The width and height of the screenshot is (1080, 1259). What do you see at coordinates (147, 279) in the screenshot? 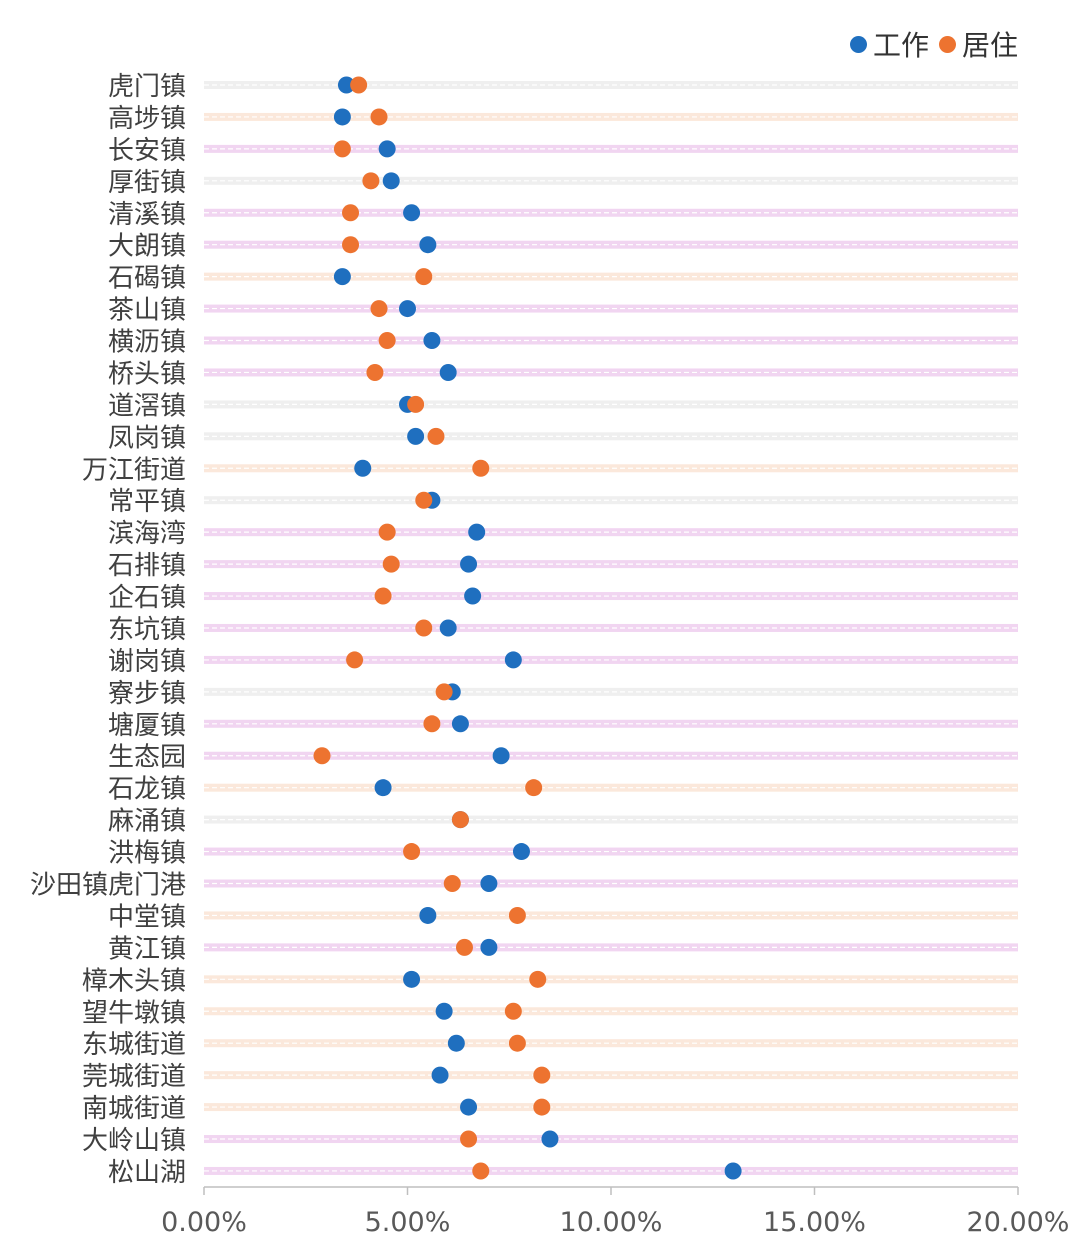
I see `category-label: 石碣镇` at bounding box center [147, 279].